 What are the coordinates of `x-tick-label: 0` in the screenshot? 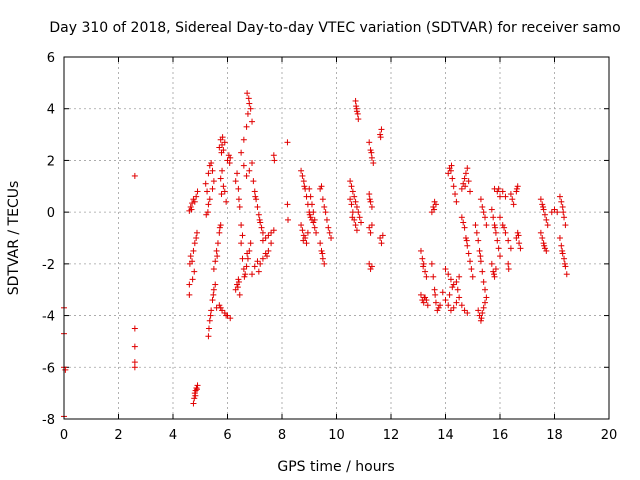 It's located at (64, 435).